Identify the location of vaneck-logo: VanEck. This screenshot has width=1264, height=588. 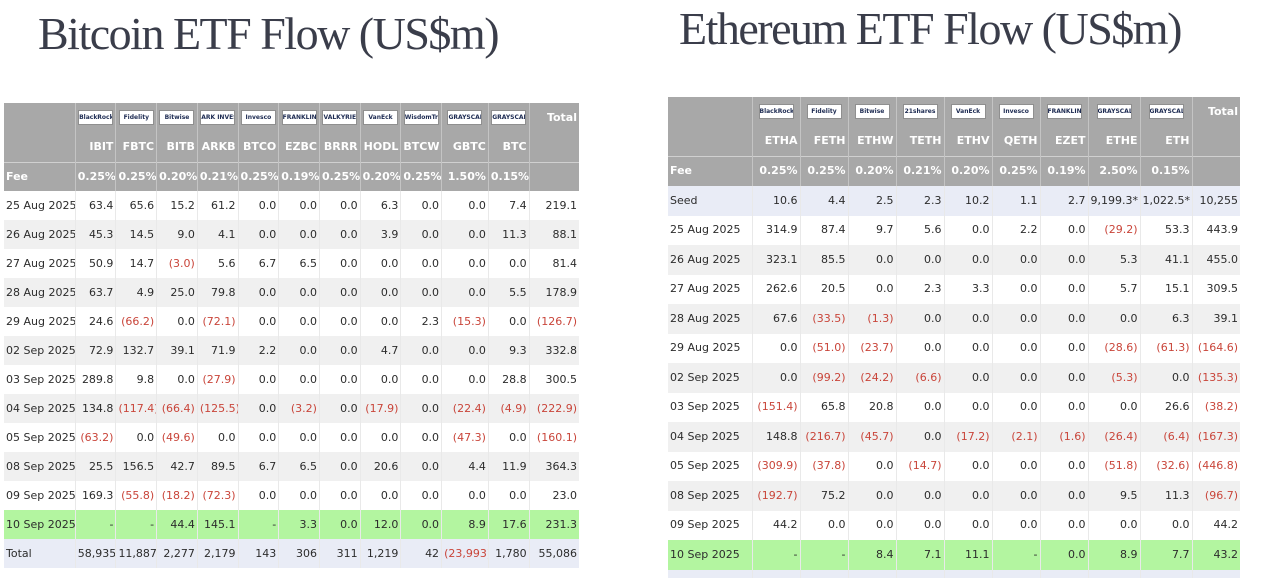
(968, 111).